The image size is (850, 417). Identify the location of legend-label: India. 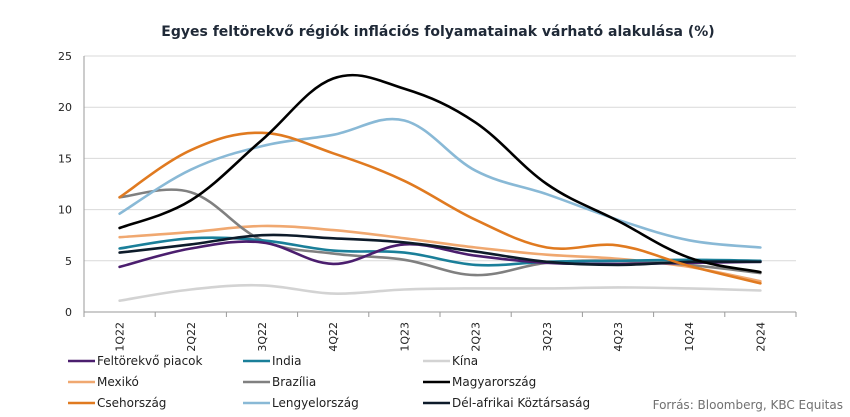
(286, 361).